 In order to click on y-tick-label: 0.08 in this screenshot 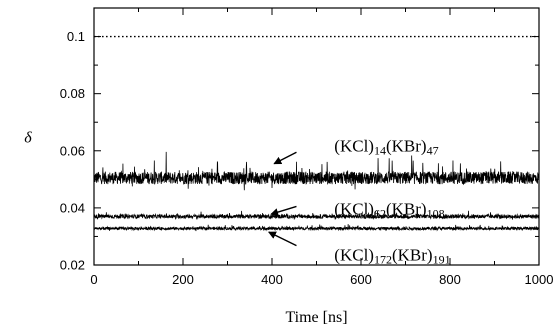, I will do `click(72, 93)`.